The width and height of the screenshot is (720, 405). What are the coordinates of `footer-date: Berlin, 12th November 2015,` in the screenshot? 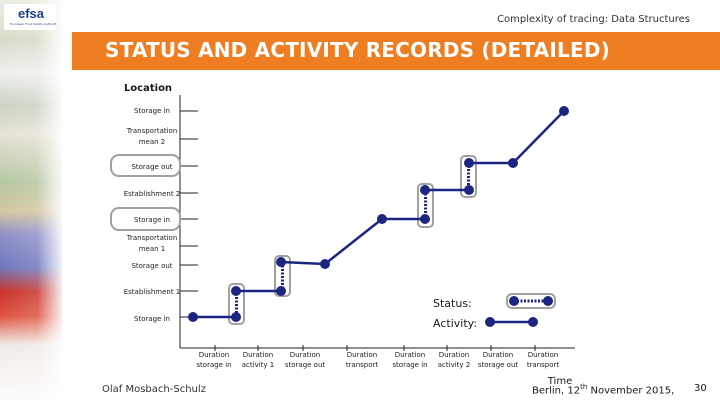 It's located at (603, 389).